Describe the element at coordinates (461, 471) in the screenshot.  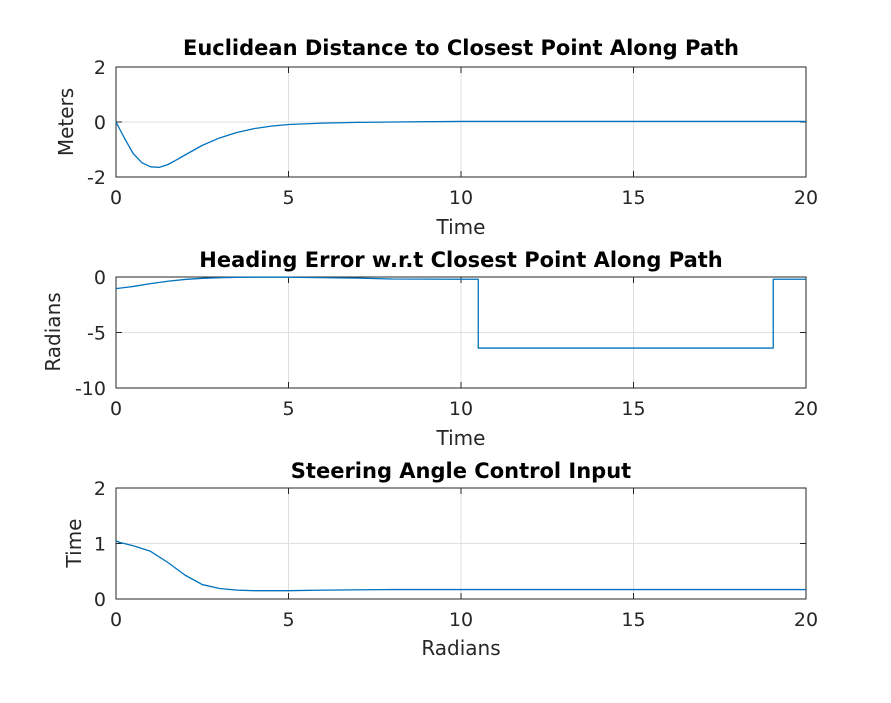
I see `steering-plot-title: Steering Angle Control Input` at that location.